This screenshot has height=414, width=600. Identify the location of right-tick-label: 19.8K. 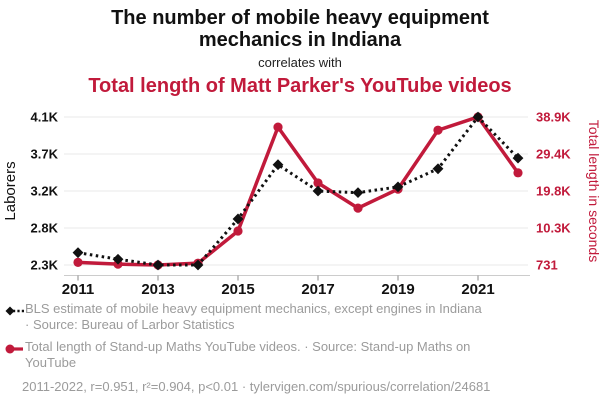
(553, 191).